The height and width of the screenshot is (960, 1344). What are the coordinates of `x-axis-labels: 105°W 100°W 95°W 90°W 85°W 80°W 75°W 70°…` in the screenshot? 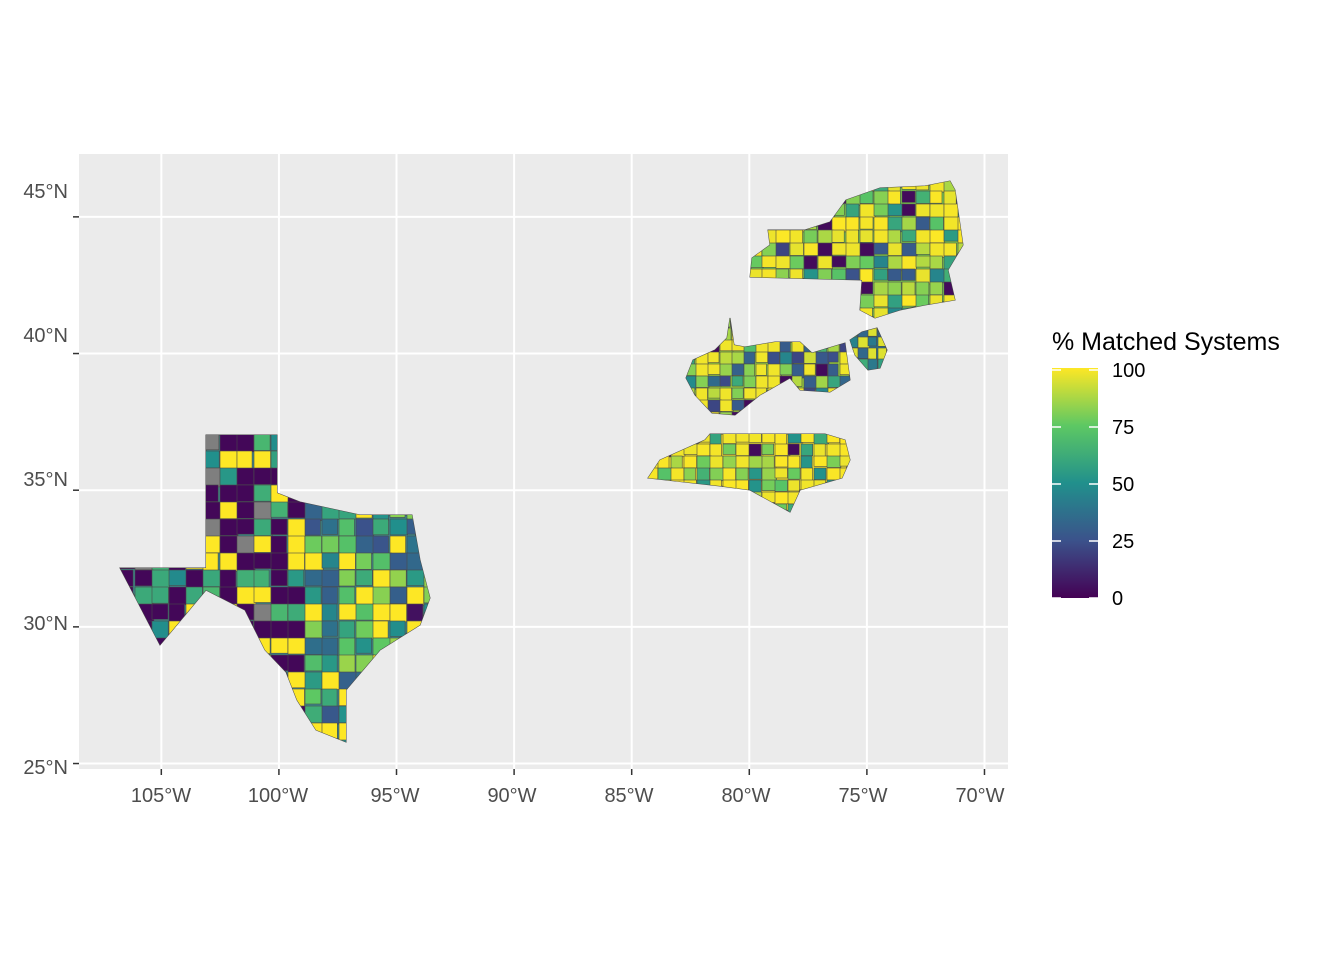 It's located at (568, 796).